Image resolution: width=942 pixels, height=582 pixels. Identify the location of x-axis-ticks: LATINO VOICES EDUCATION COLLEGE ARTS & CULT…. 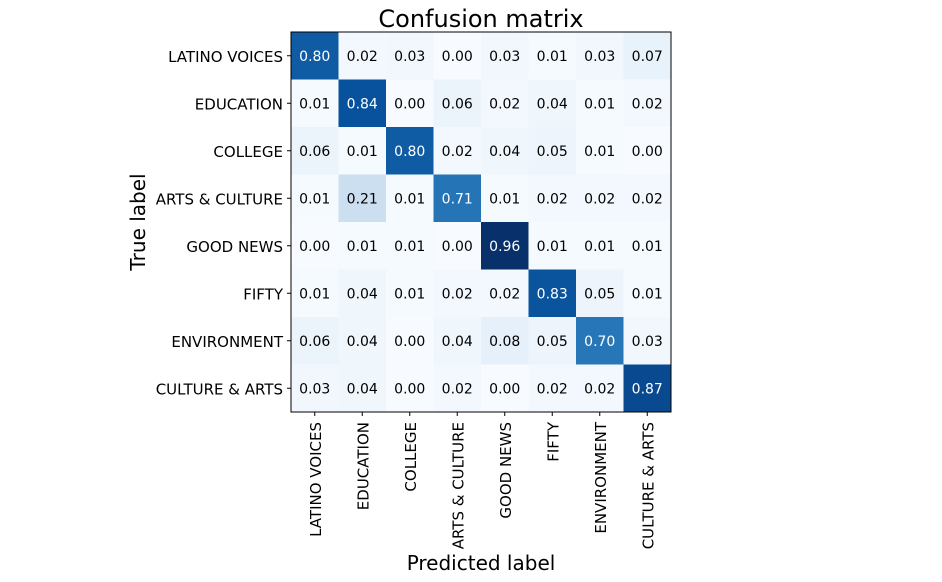
(482, 480).